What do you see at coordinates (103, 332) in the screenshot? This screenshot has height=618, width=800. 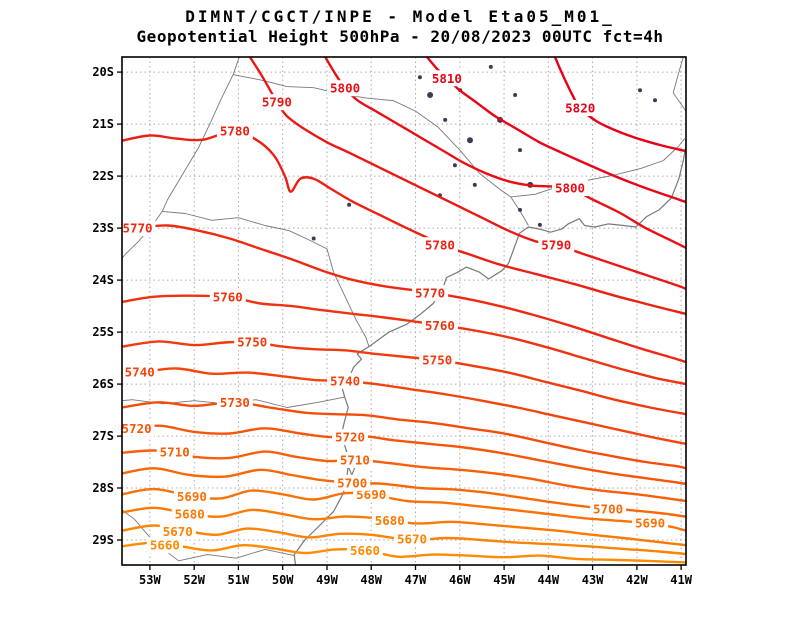 I see `y-axis-label: 25S` at bounding box center [103, 332].